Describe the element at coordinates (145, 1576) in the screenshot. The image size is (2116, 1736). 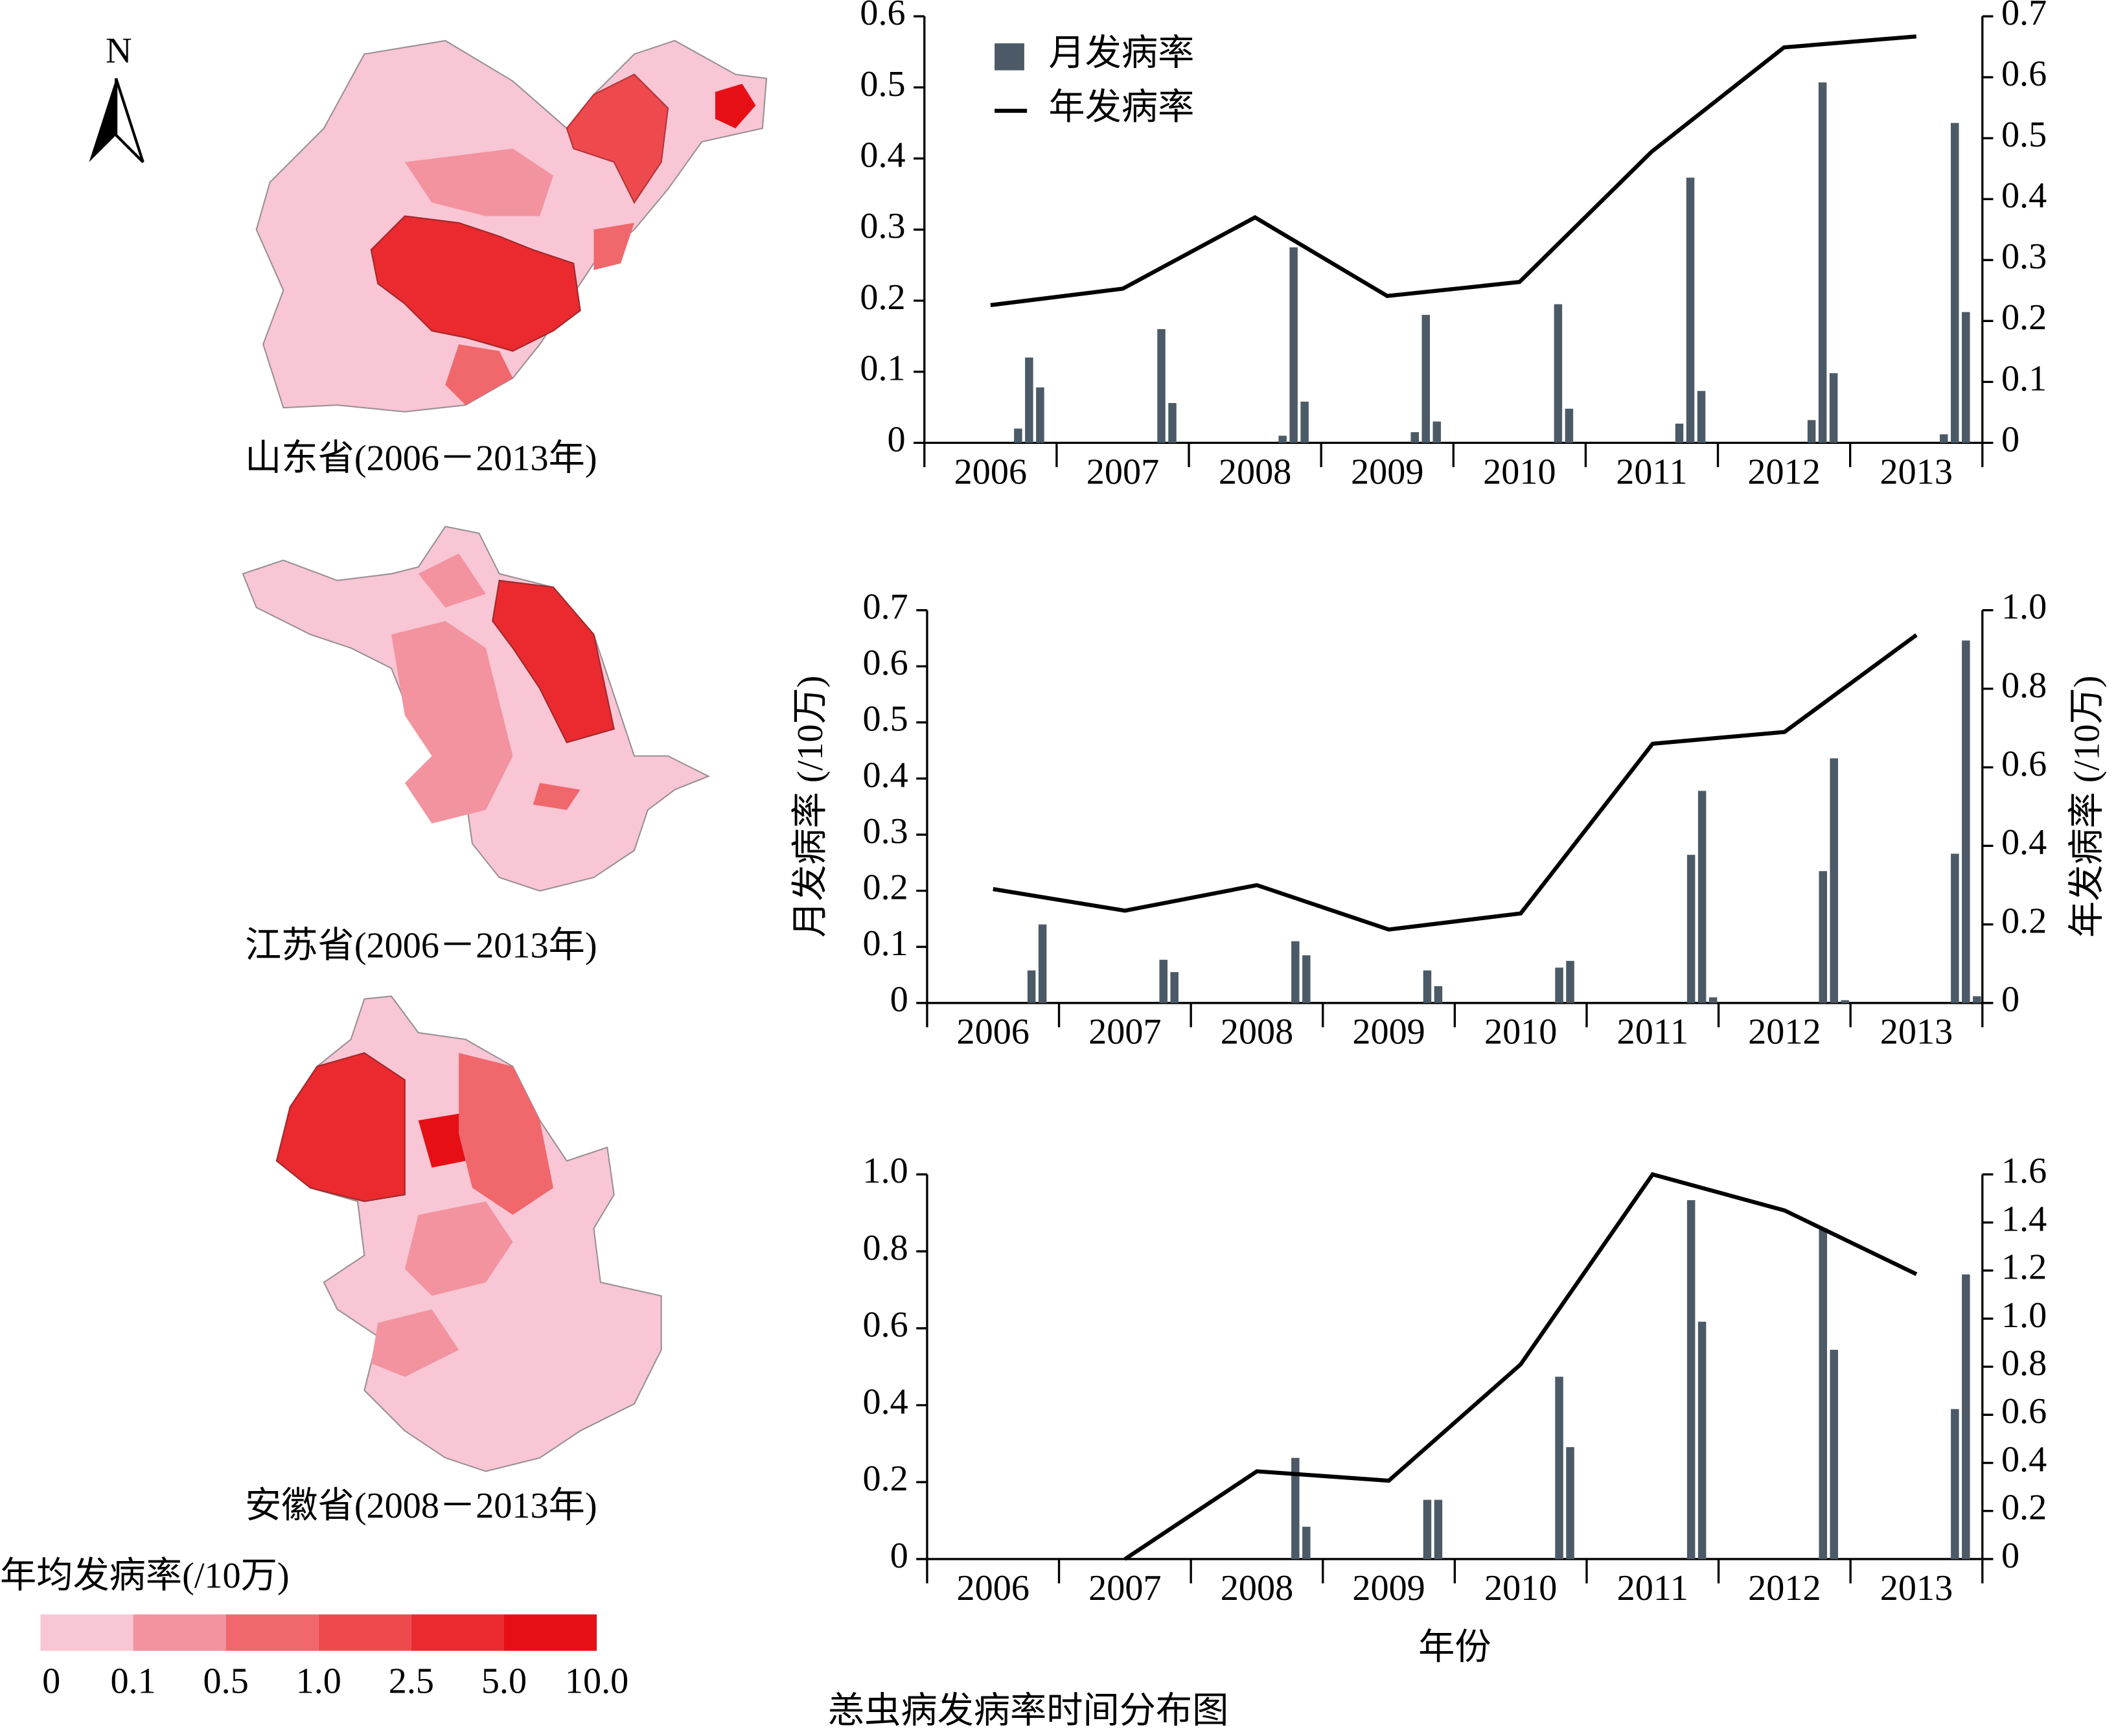
I see `legend-title: 年均发病率(/10万)` at that location.